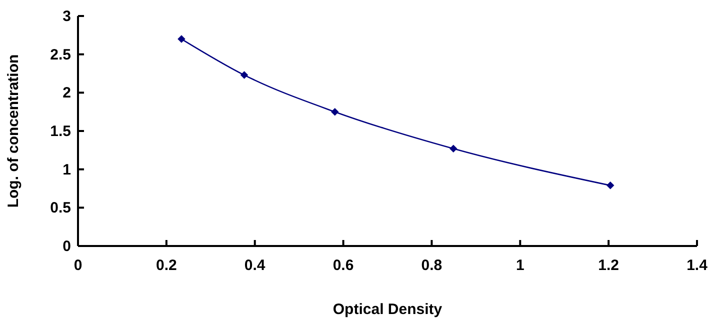 The height and width of the screenshot is (328, 724). I want to click on y-tick-label: 1, so click(66, 169).